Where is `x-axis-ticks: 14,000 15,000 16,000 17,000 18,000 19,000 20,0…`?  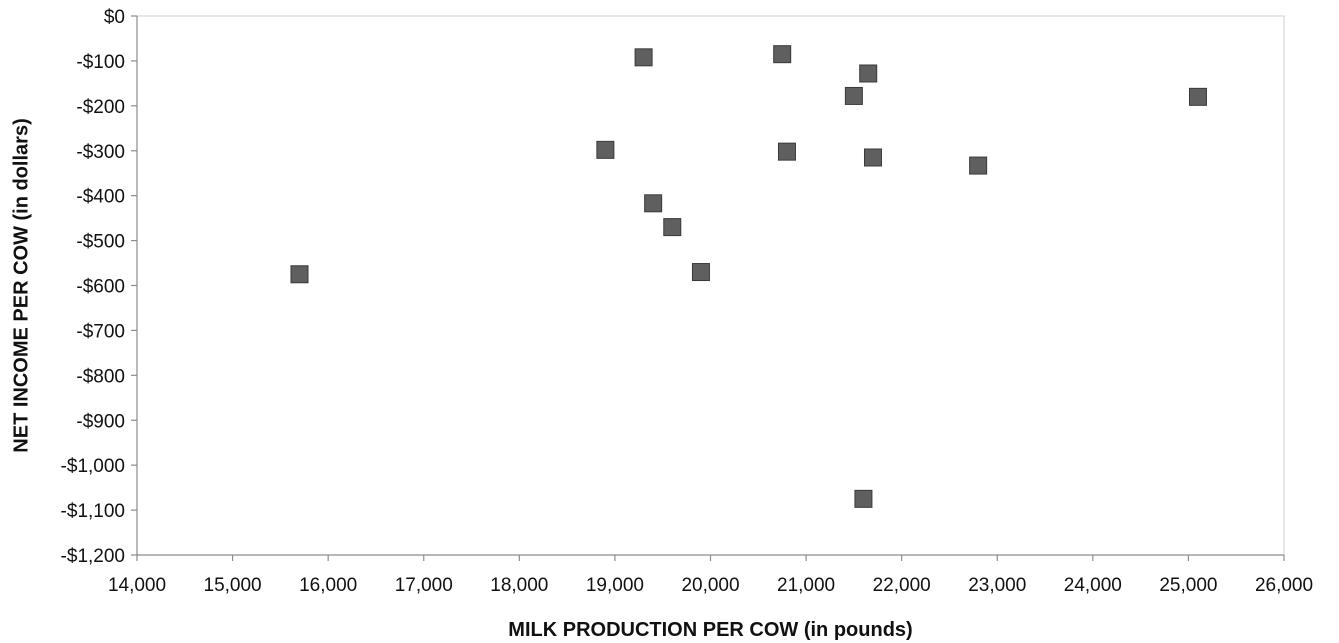 x-axis-ticks: 14,000 15,000 16,000 17,000 18,000 19,000 20,0… is located at coordinates (710, 575).